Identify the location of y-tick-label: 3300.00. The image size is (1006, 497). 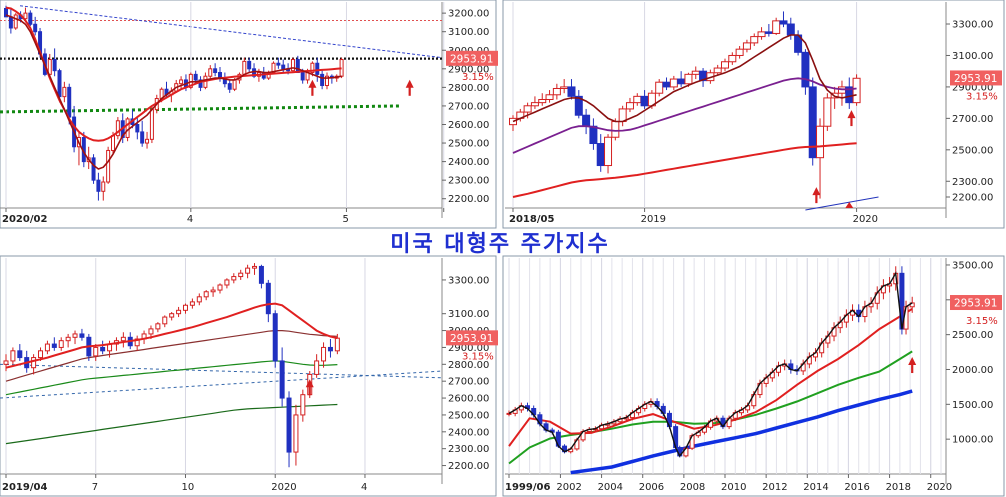
(972, 25).